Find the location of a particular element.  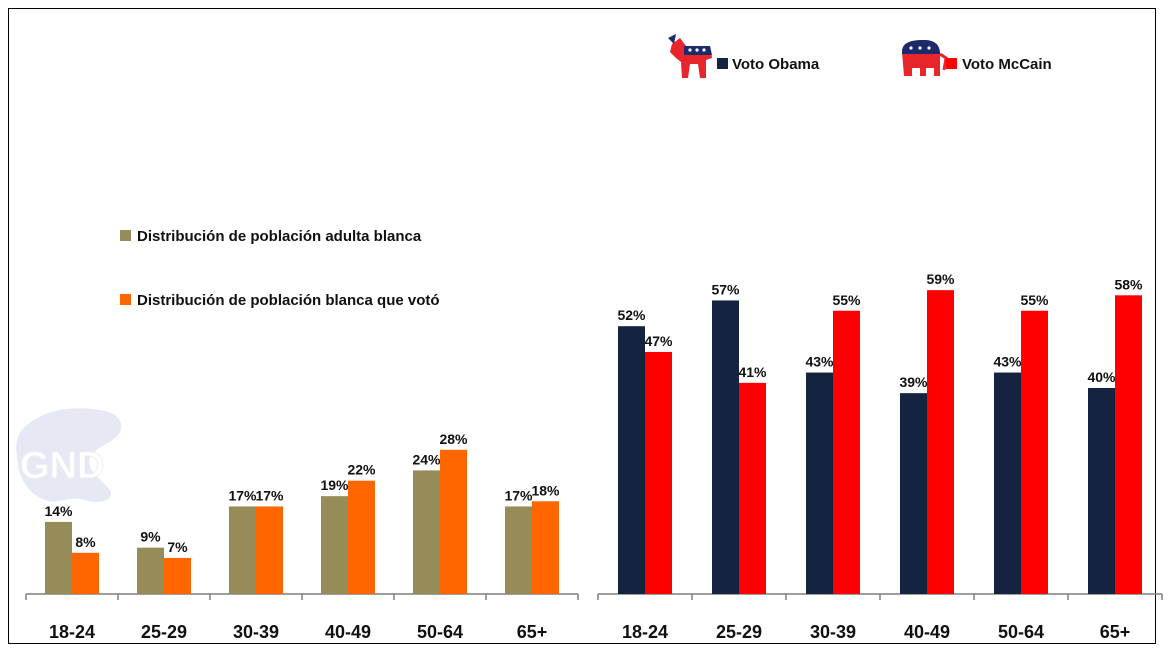

data-label: 24% is located at coordinates (426, 459).